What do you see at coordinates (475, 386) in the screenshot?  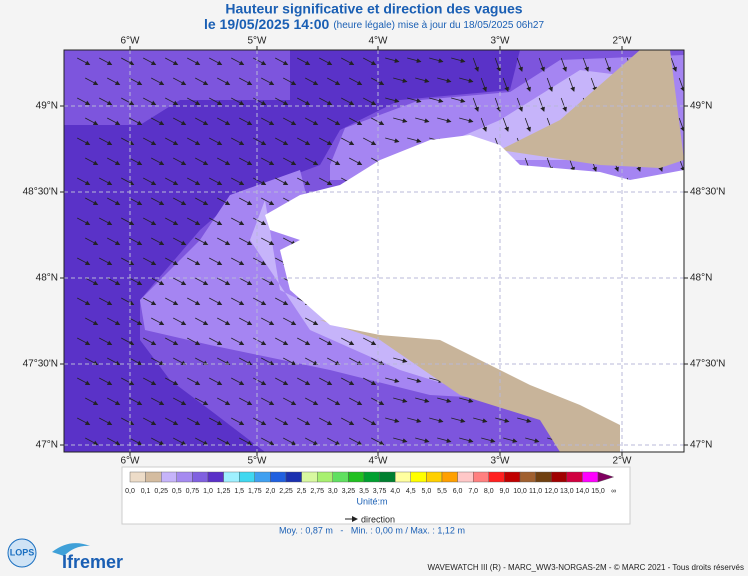 I see `shore-zone` at bounding box center [475, 386].